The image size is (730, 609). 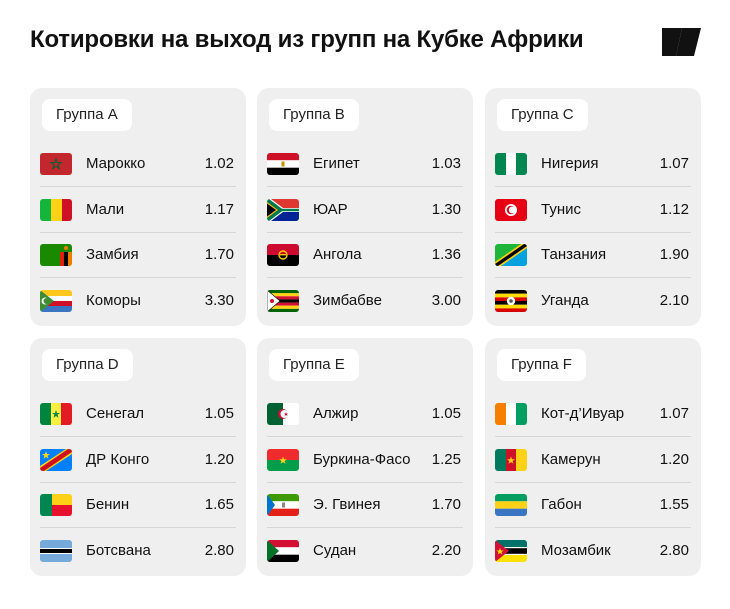 What do you see at coordinates (337, 254) in the screenshot?
I see `team-name: Ангола` at bounding box center [337, 254].